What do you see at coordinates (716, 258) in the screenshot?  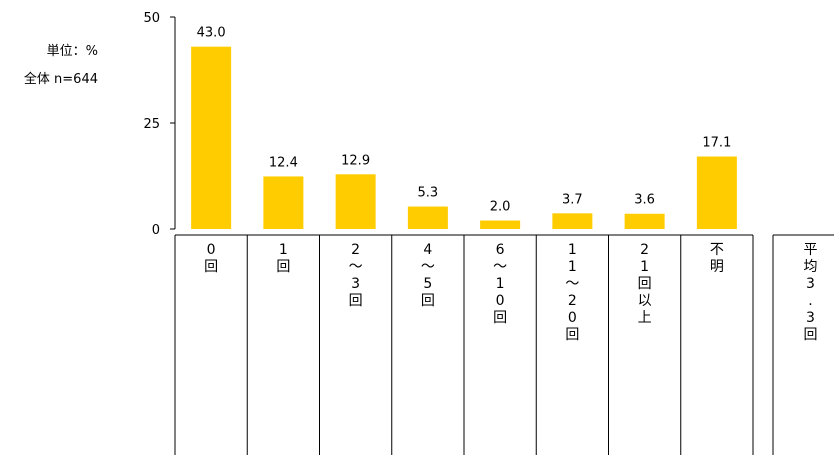 I see `category-label: 不明` at bounding box center [716, 258].